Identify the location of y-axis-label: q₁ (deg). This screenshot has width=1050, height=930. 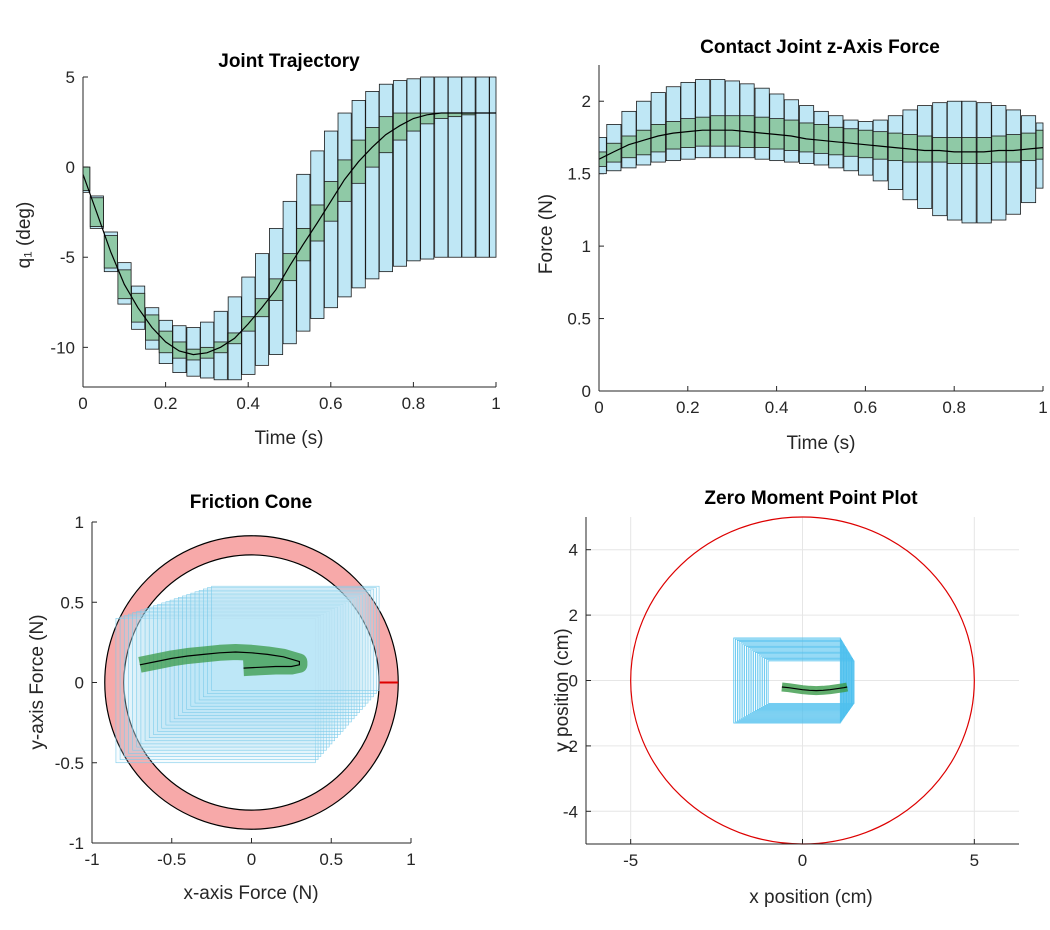
(24, 235).